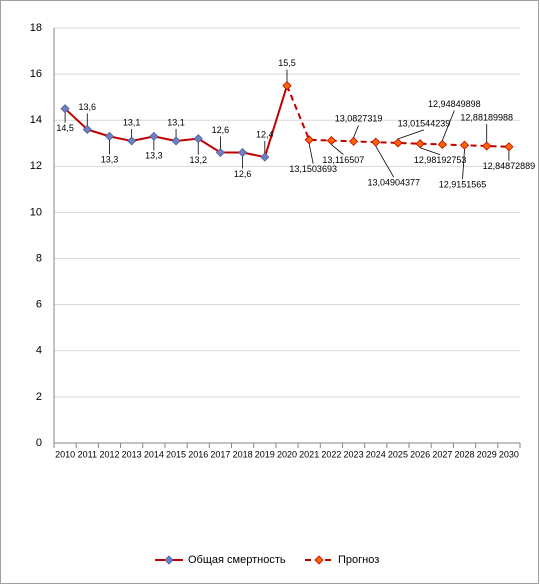 Image resolution: width=540 pixels, height=585 pixels. What do you see at coordinates (509, 454) in the screenshot?
I see `x-tick-label: 2030` at bounding box center [509, 454].